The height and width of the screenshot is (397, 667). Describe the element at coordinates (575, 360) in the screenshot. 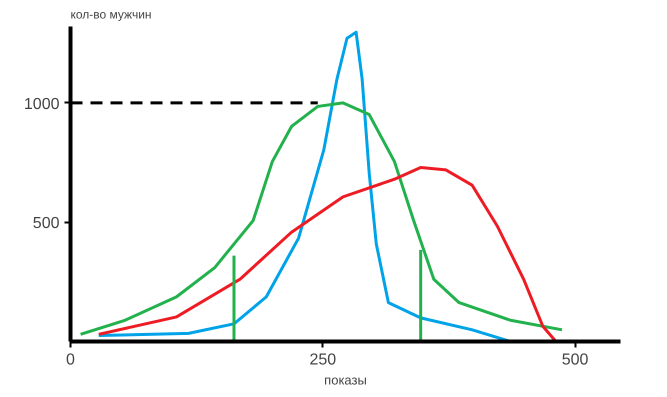

I see `x-tick-label: 500` at that location.